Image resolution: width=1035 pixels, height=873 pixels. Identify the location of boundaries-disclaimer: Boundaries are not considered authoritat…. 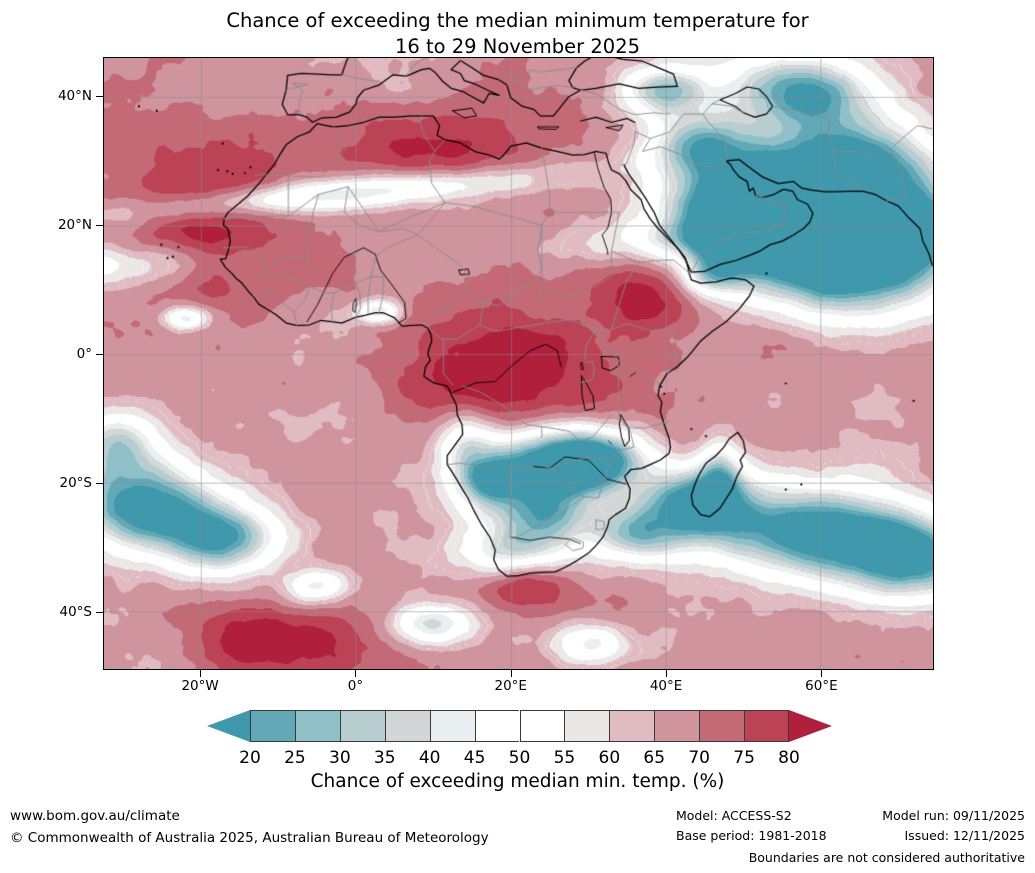
(886, 857).